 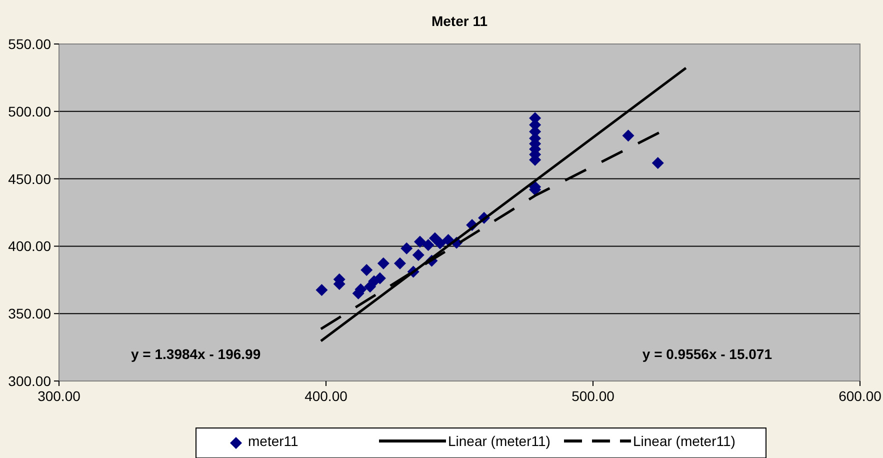 I want to click on legend-label: meter11, so click(x=273, y=441).